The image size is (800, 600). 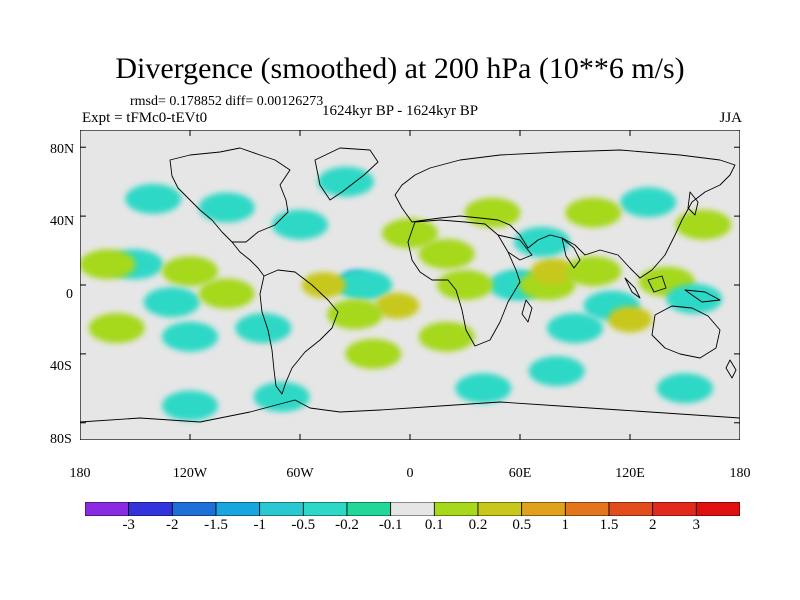 What do you see at coordinates (696, 525) in the screenshot?
I see `colorbar-label: 3` at bounding box center [696, 525].